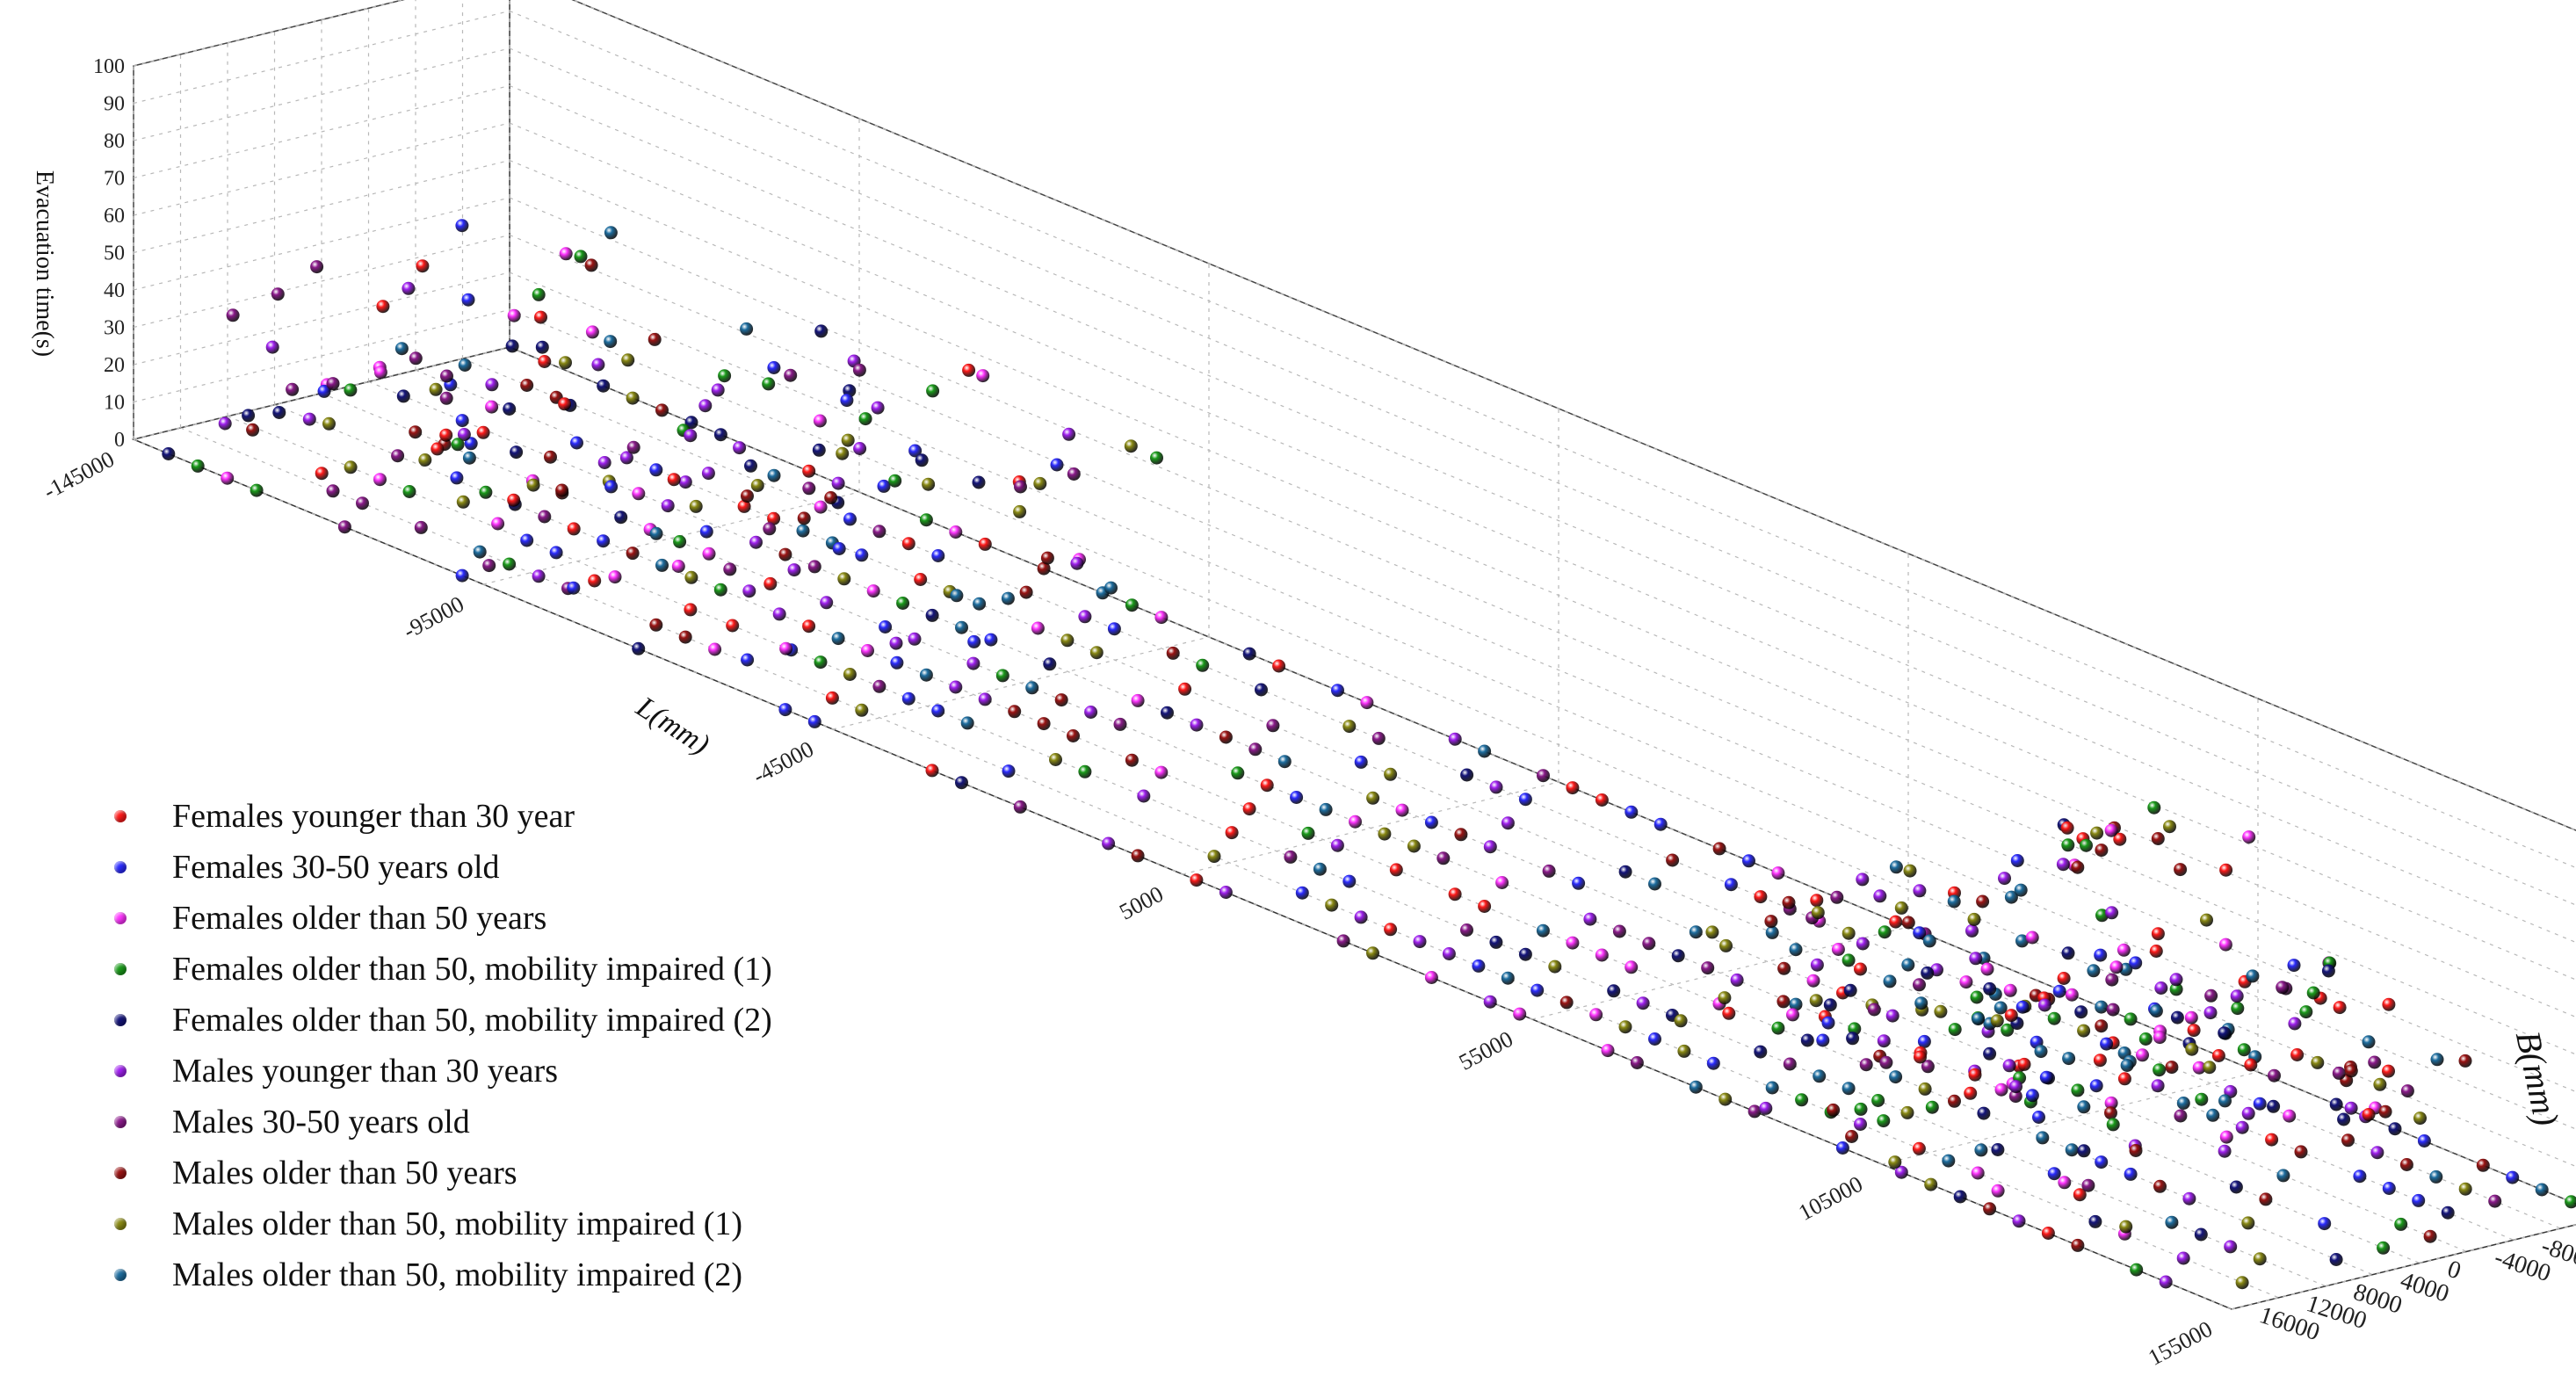 This screenshot has height=1383, width=2576. I want to click on x-tick-label: -45000, so click(783, 762).